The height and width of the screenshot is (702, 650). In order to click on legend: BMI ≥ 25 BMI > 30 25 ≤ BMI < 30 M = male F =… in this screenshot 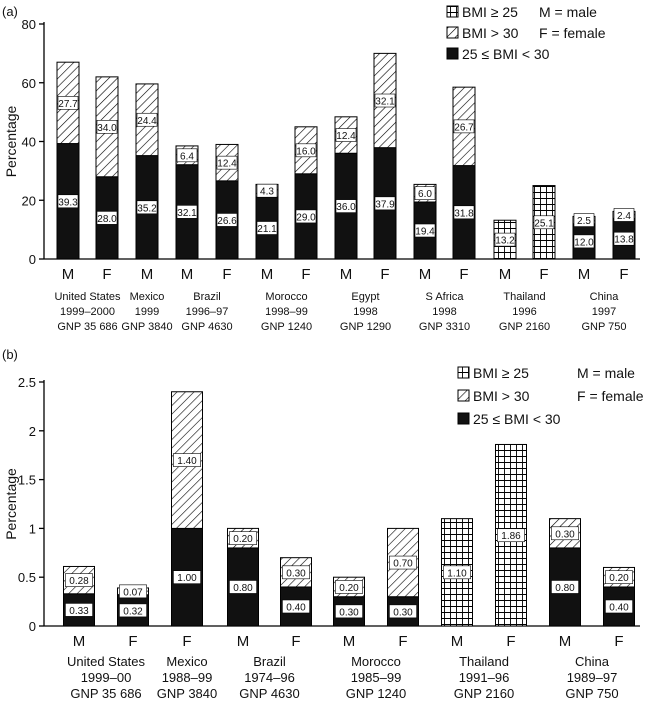, I will do `click(526, 33)`.